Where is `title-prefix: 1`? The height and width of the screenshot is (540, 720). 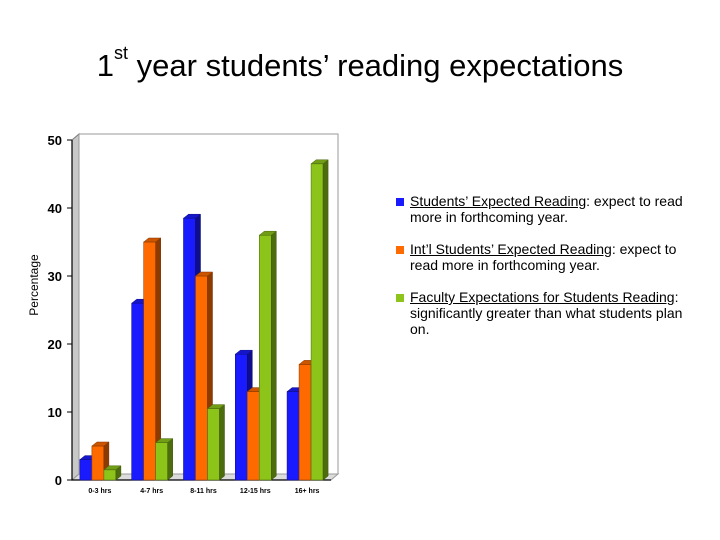 title-prefix: 1 is located at coordinates (105, 65).